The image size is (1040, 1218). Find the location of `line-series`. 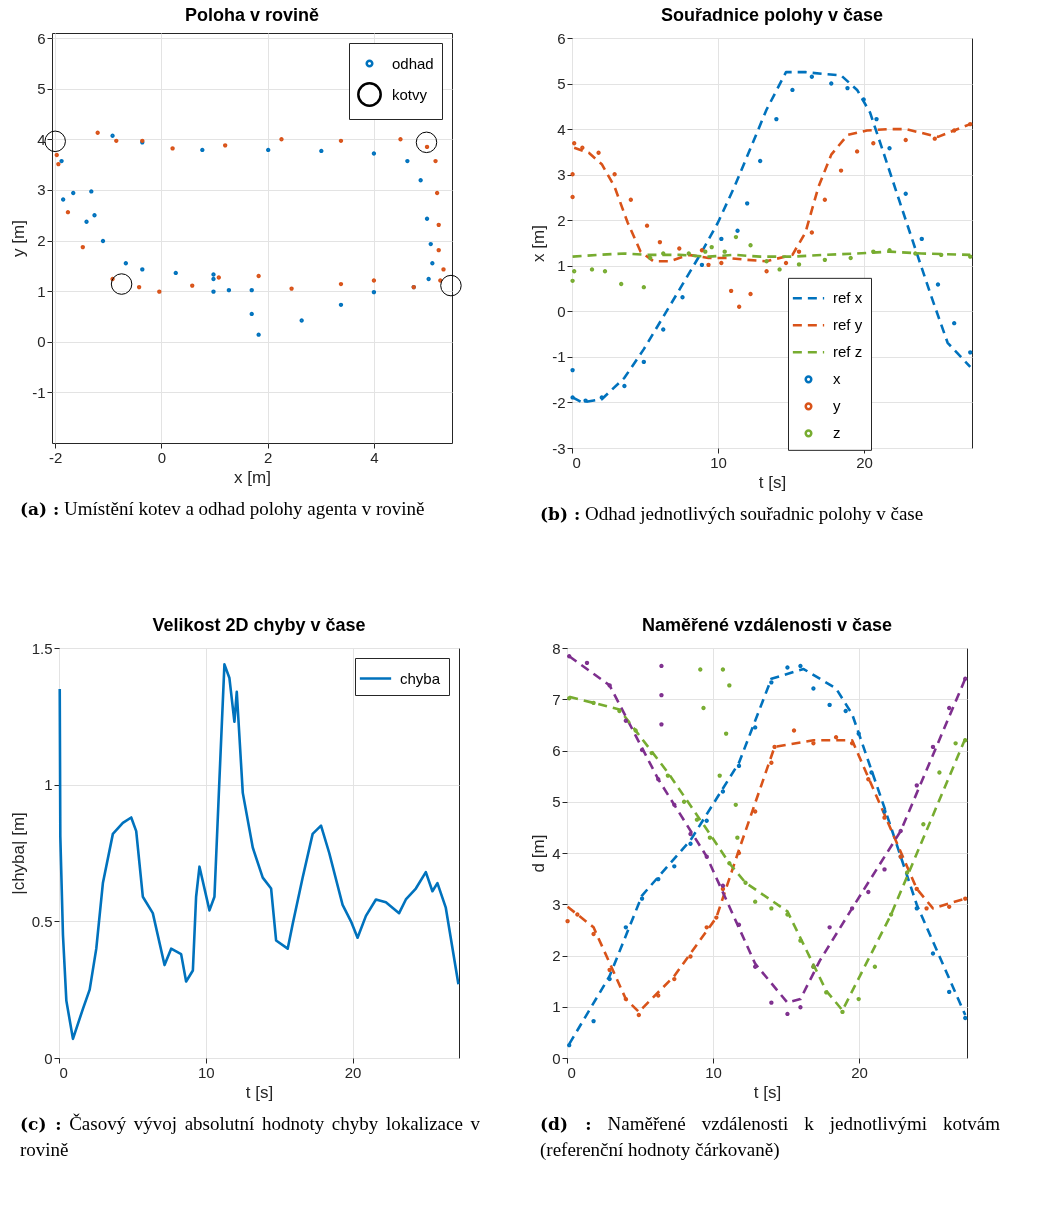

line-series is located at coordinates (772, 192).